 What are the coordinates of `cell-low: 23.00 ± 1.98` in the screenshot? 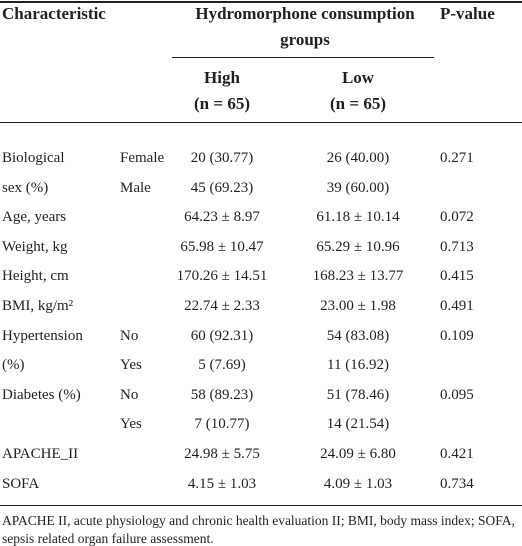 It's located at (358, 306).